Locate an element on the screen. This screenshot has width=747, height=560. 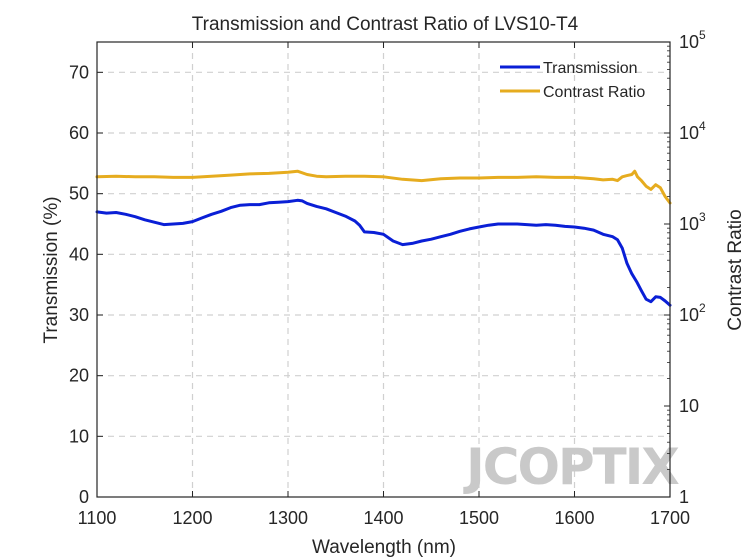
legend-label: Contrast Ratio is located at coordinates (594, 92).